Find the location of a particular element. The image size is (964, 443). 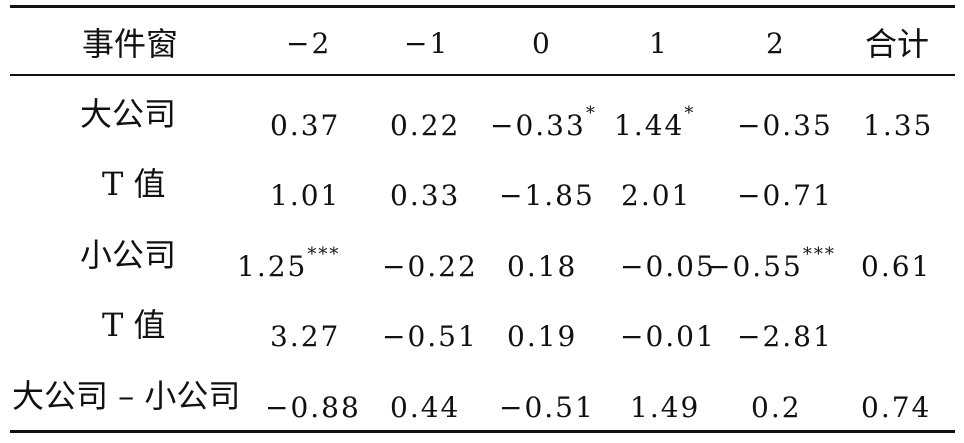

table-cell: 0.33 is located at coordinates (425, 195).